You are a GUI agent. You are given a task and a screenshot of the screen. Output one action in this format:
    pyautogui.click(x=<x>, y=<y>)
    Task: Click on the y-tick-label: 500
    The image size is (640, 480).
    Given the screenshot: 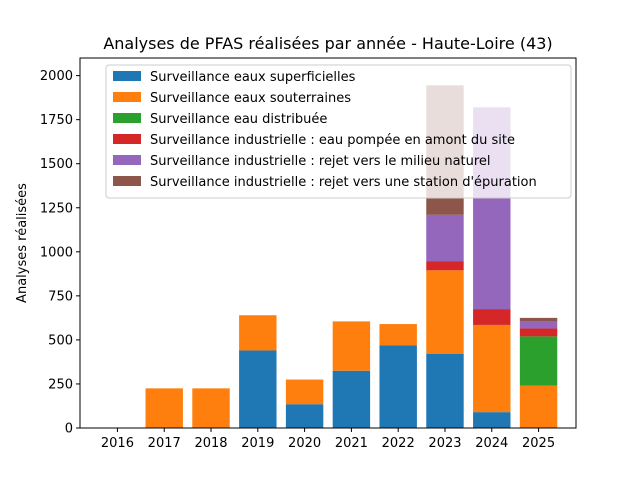 What is the action you would take?
    pyautogui.click(x=60, y=340)
    